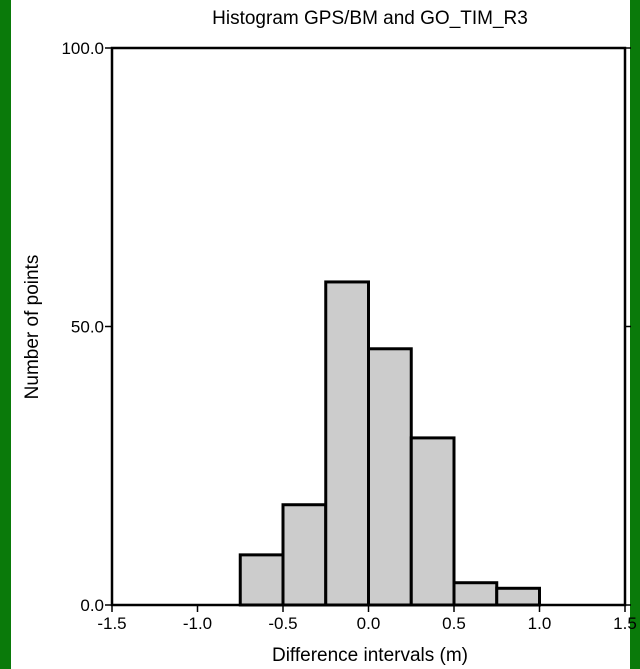 The width and height of the screenshot is (640, 669). Describe the element at coordinates (540, 623) in the screenshot. I see `x-tick-label: 1.0` at that location.